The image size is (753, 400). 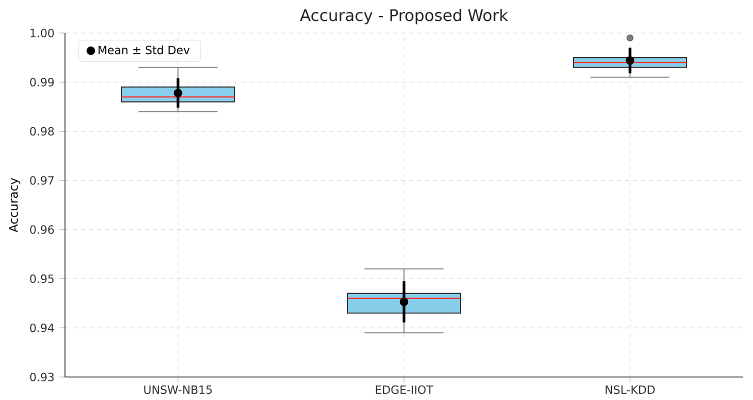 What do you see at coordinates (42, 131) in the screenshot?
I see `y-tick-label: 0.98` at bounding box center [42, 131].